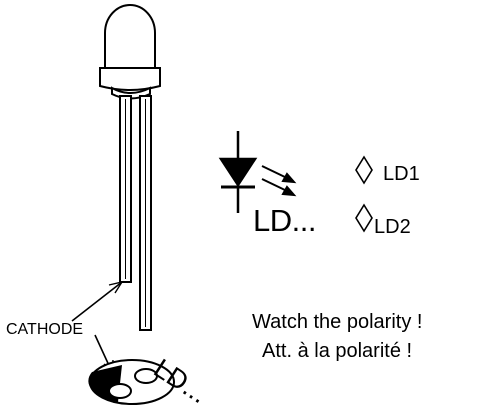 The image size is (490, 418). Describe the element at coordinates (337, 322) in the screenshot. I see `polarity-warning-en: Watch the polarity !` at that location.